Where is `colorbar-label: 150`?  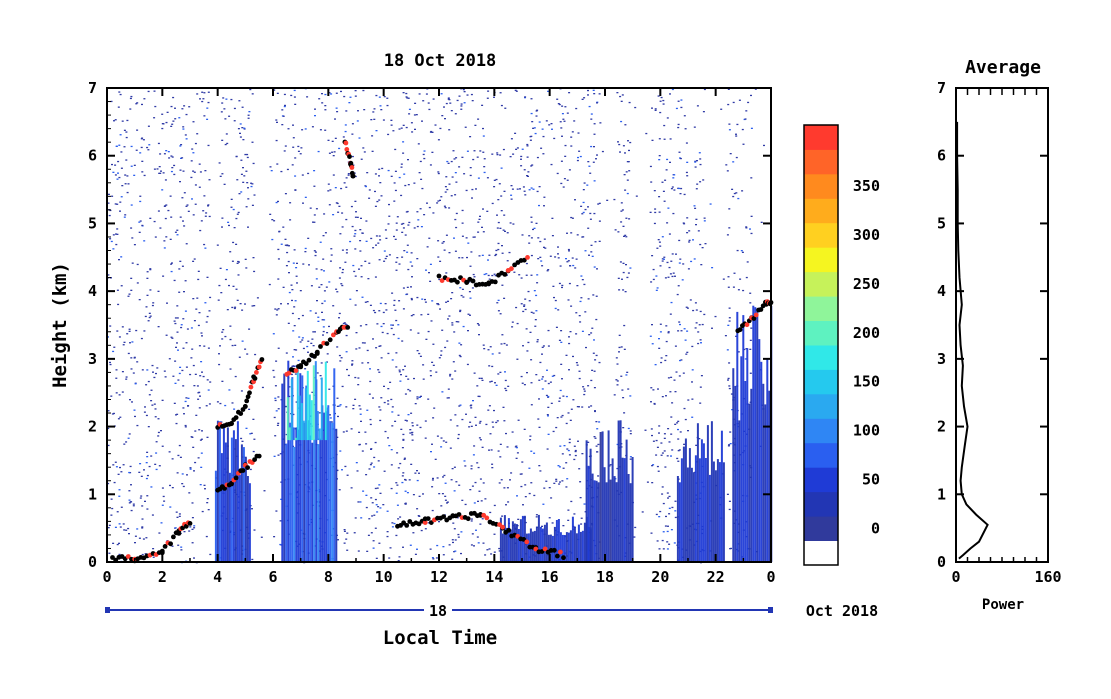
colorbar-label: 150 is located at coordinates (866, 382).